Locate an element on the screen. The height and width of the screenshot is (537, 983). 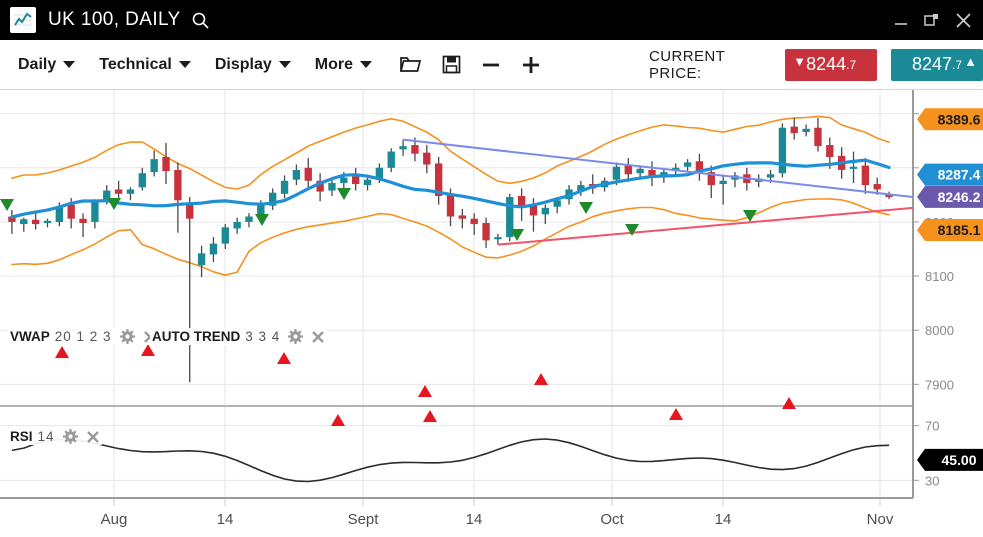
vwap-lower-band-badge-text: 8185.1 is located at coordinates (959, 230).